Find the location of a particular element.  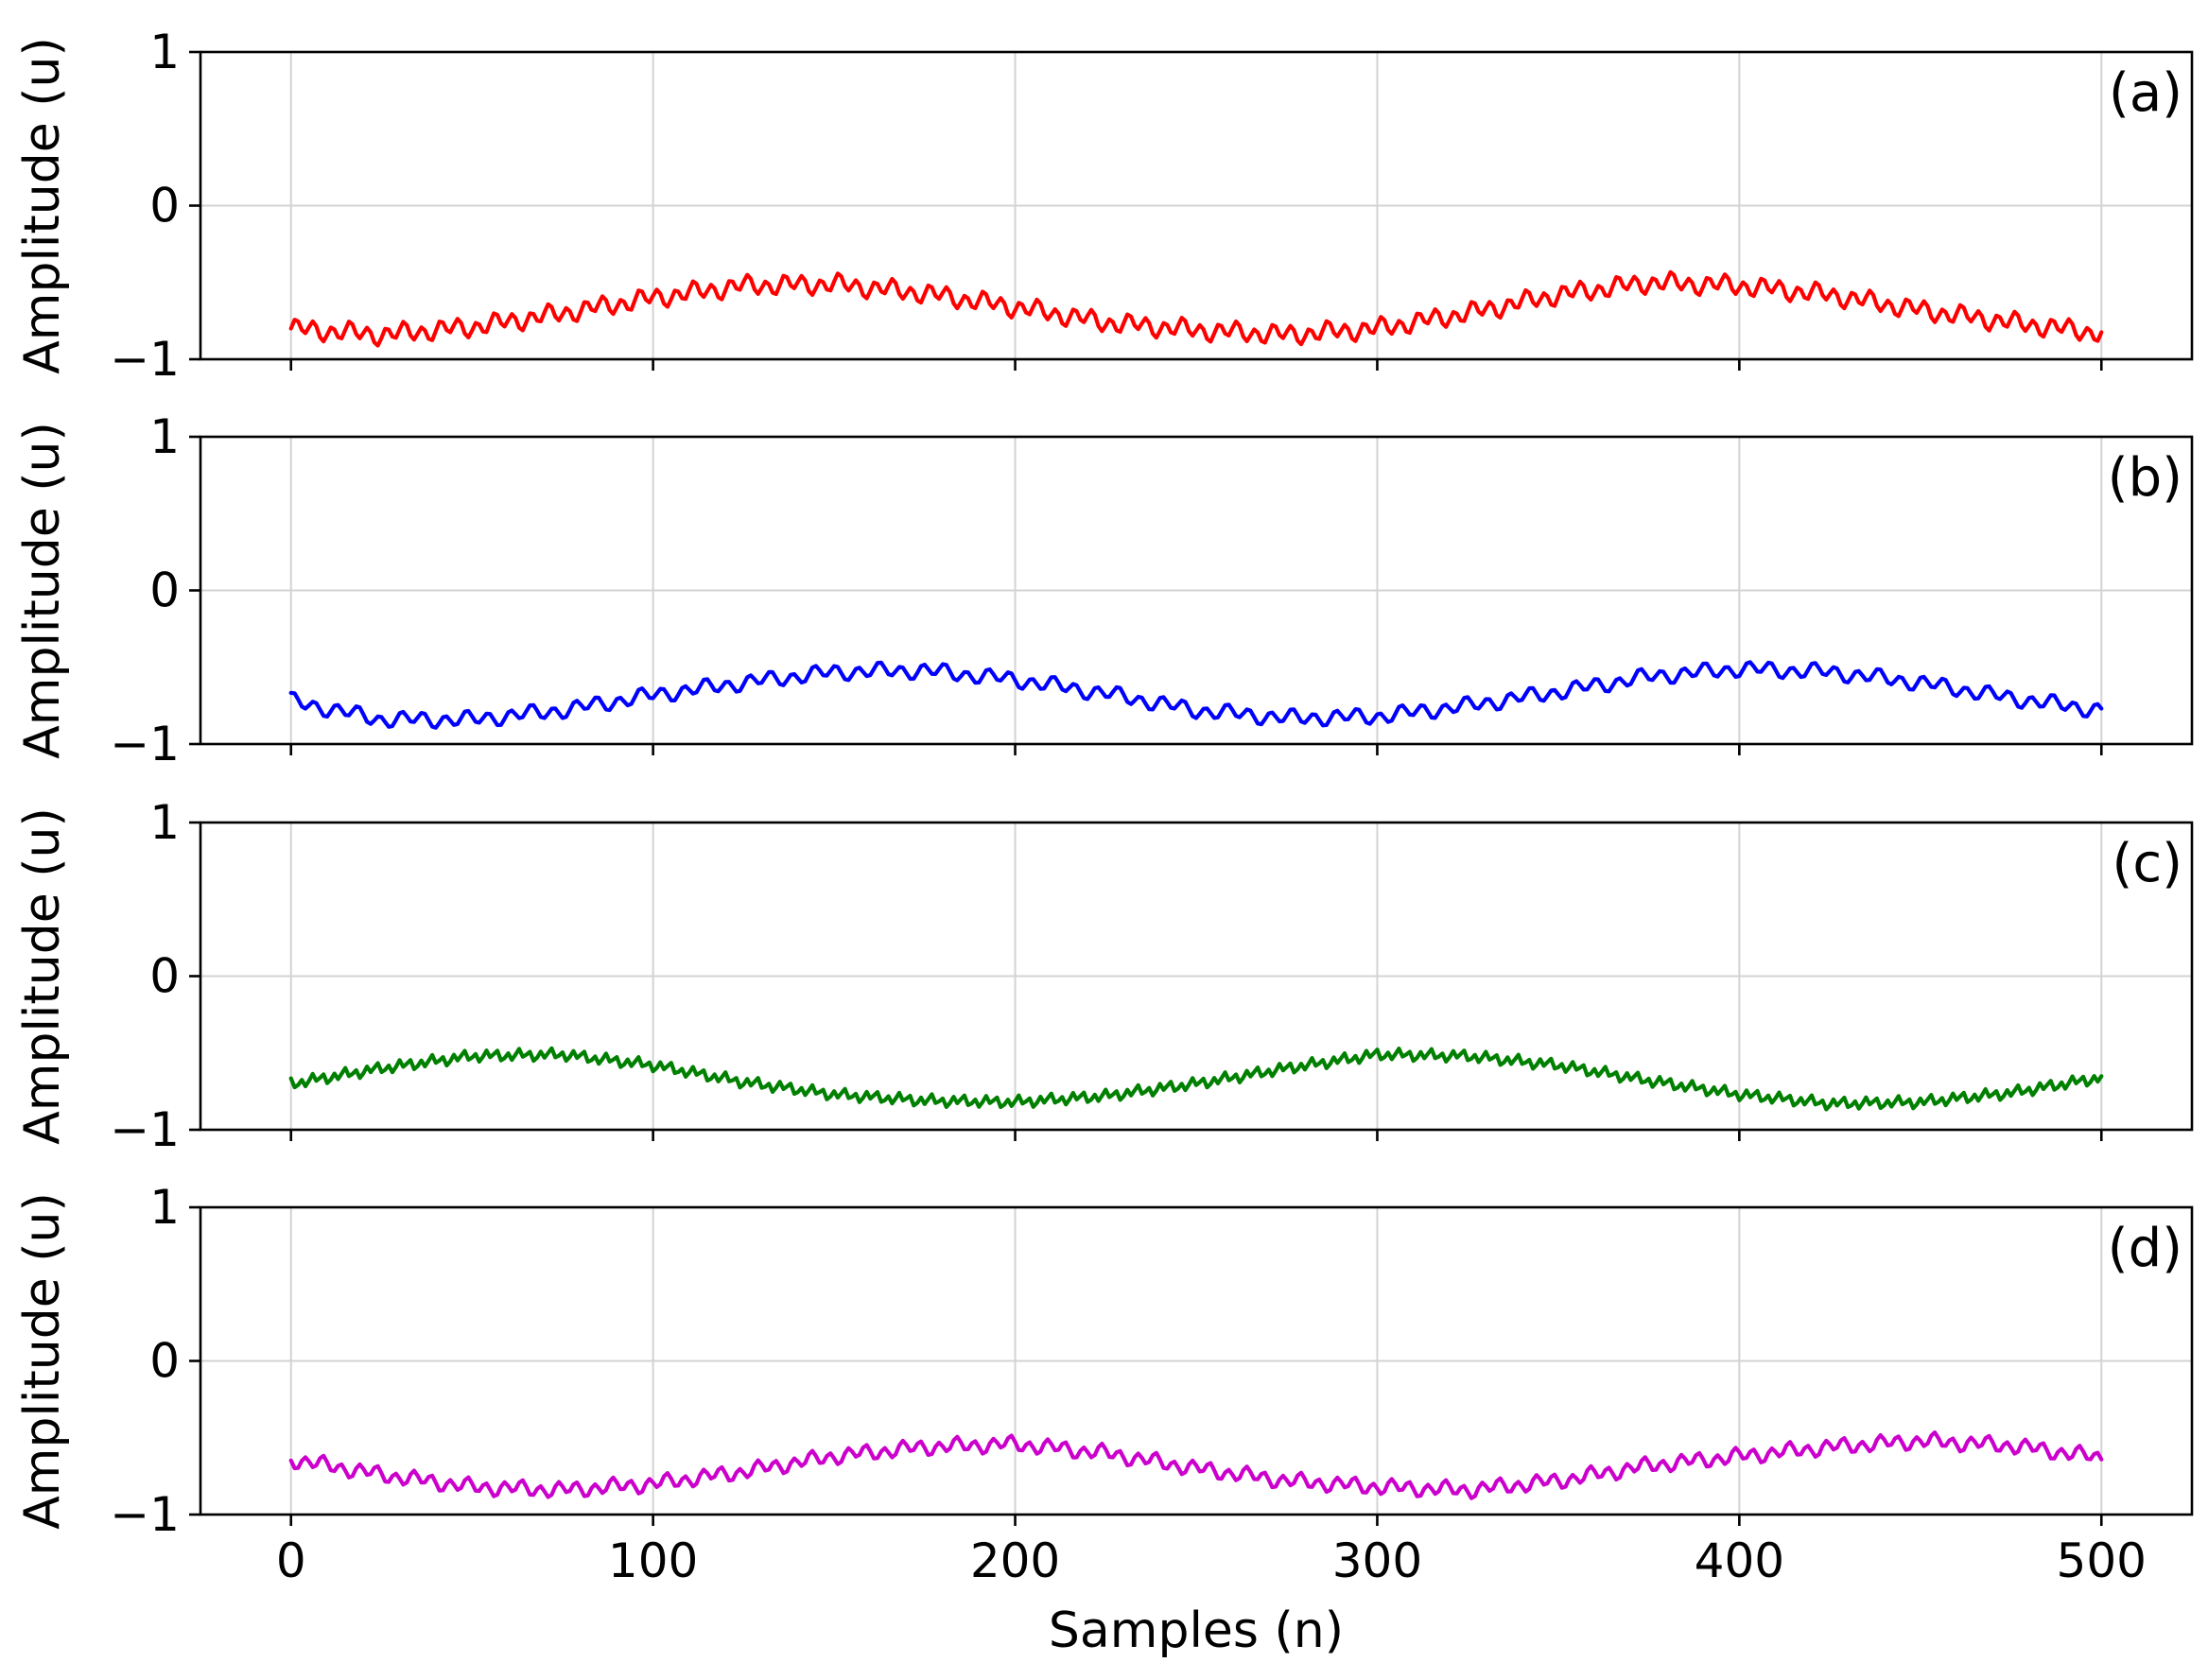

x-axis-label: Samples (n) is located at coordinates (1196, 1630).